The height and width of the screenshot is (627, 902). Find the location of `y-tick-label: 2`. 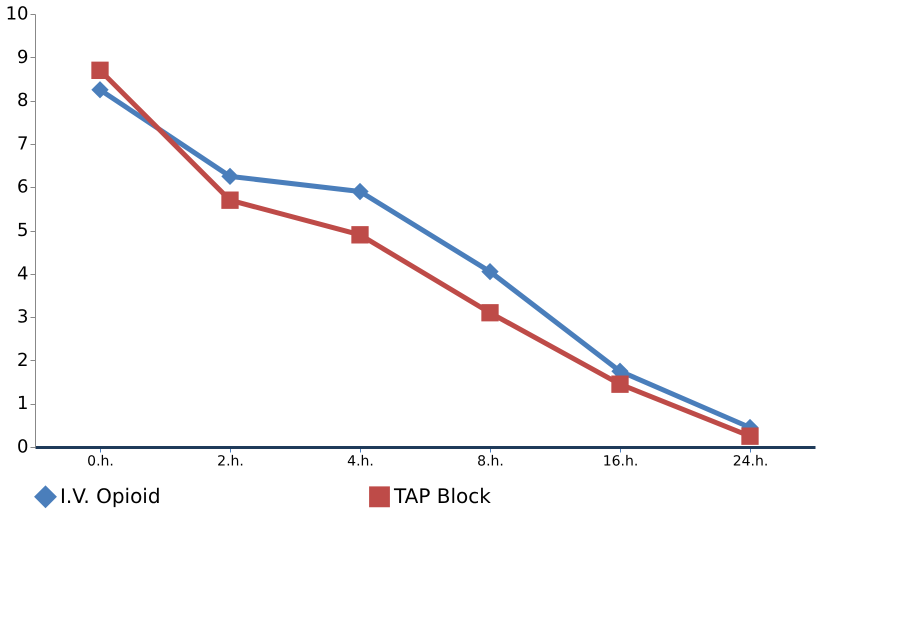

y-tick-label: 2 is located at coordinates (22, 360).